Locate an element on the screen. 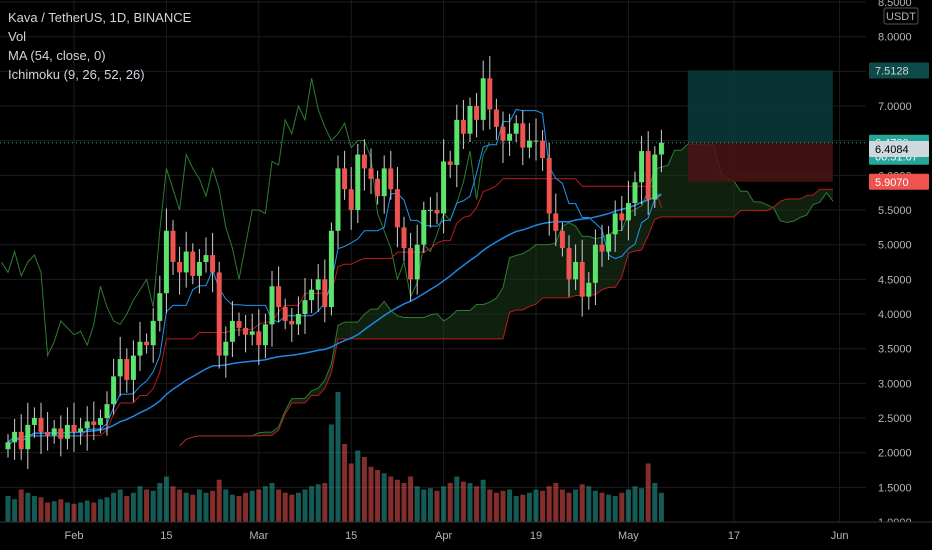 The width and height of the screenshot is (932, 550). legend-title: Kava / TetherUS, 1D, BINANCE is located at coordinates (100, 17).